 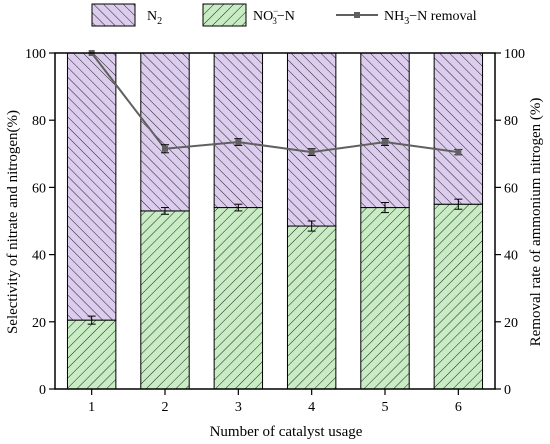 What do you see at coordinates (458, 407) in the screenshot?
I see `x-tick-label-6: 6` at bounding box center [458, 407].